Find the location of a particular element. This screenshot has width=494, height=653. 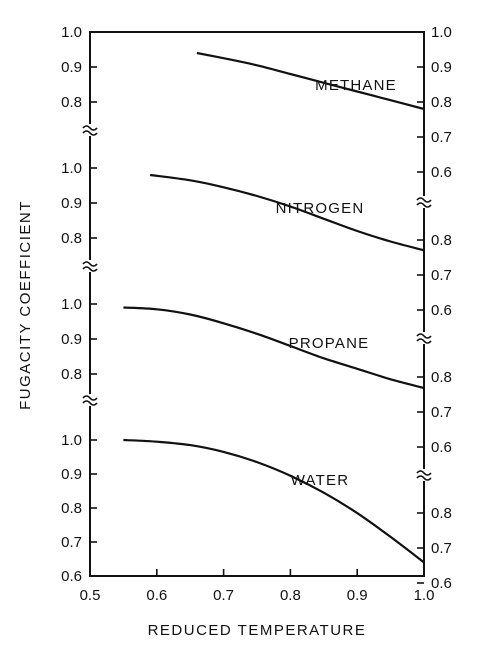

series-label: METHANE is located at coordinates (356, 85).